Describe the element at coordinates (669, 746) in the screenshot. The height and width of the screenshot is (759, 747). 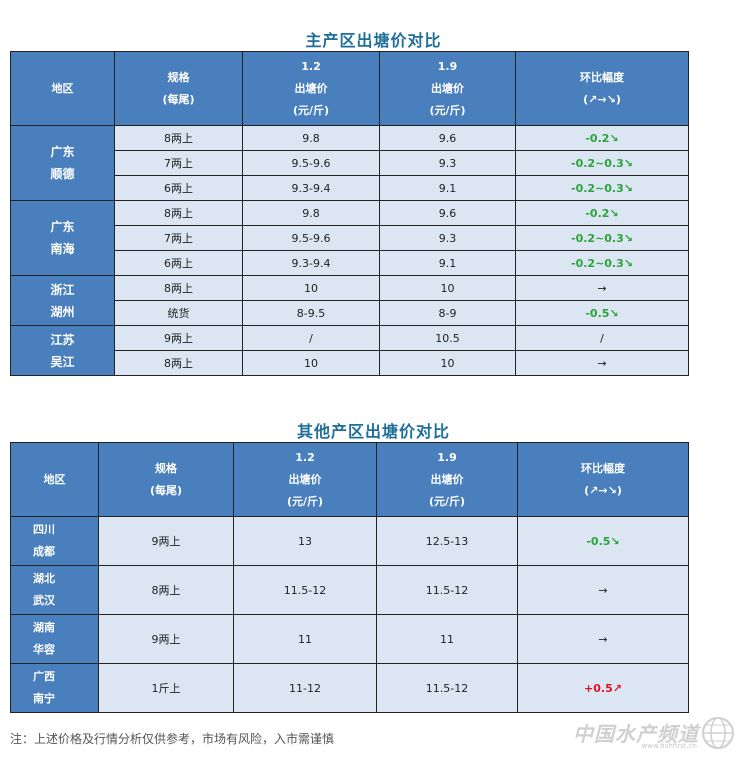
I see `watermark-url: www.fishfirst.cn` at that location.